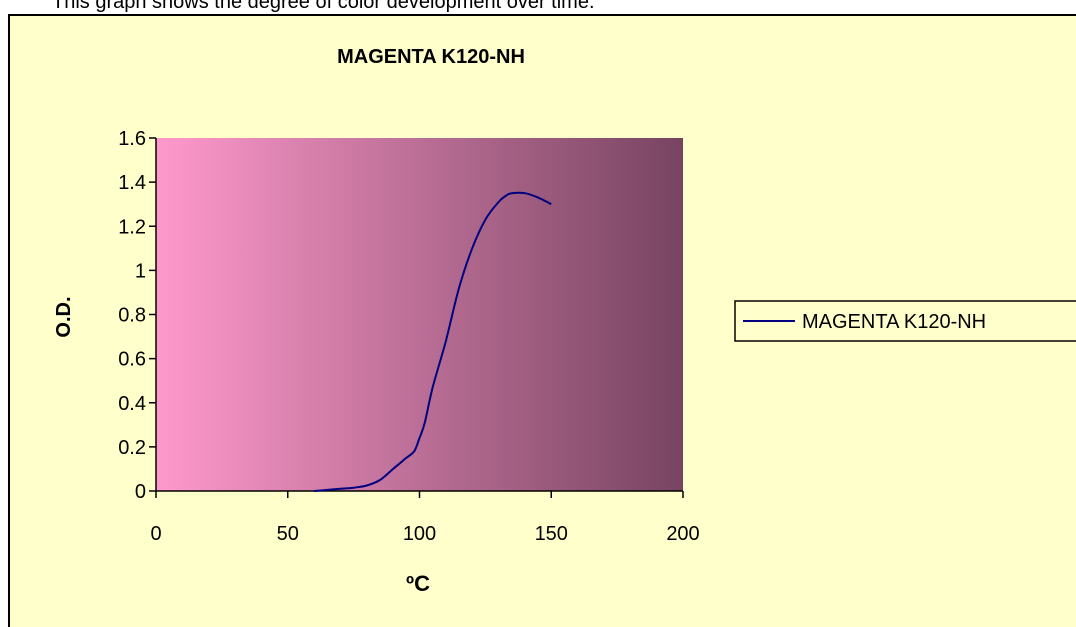  I want to click on y-tick-label: 0.2, so click(132, 448).